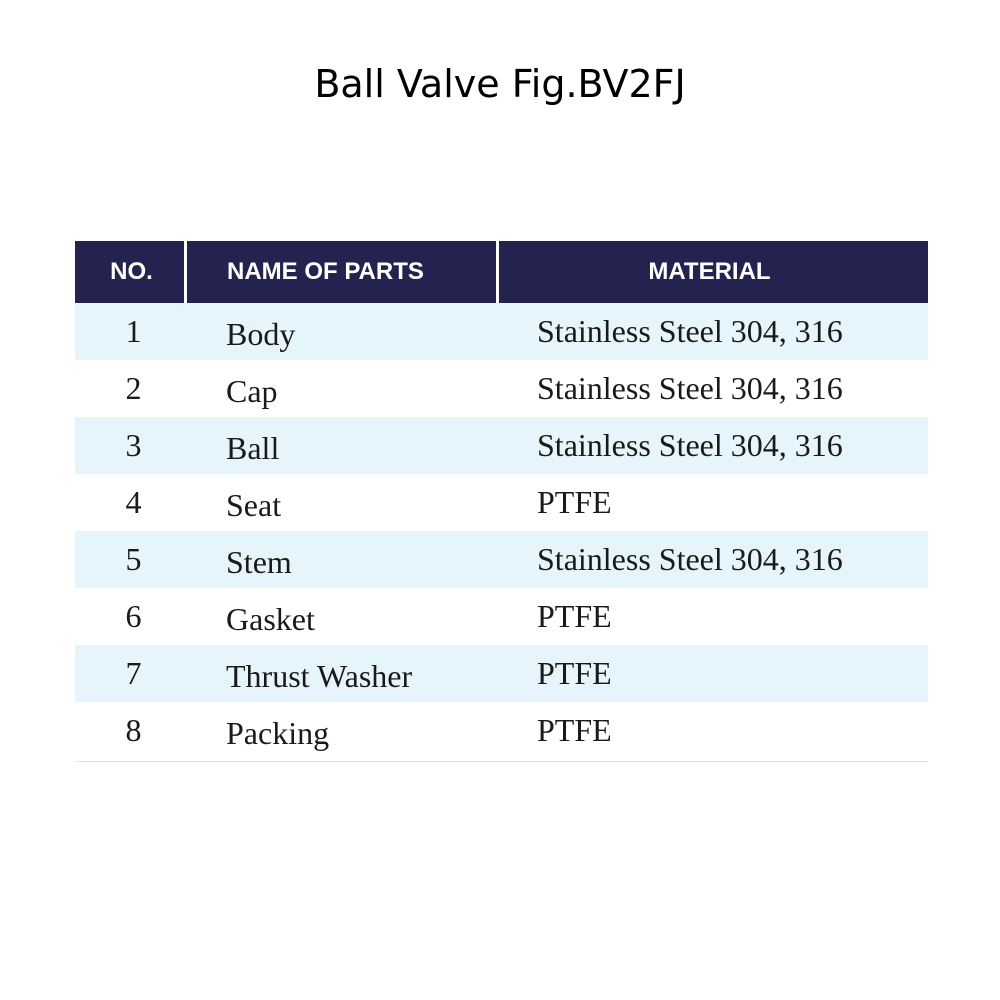  What do you see at coordinates (501, 730) in the screenshot?
I see `table-row: 8 Packing PTFE` at bounding box center [501, 730].